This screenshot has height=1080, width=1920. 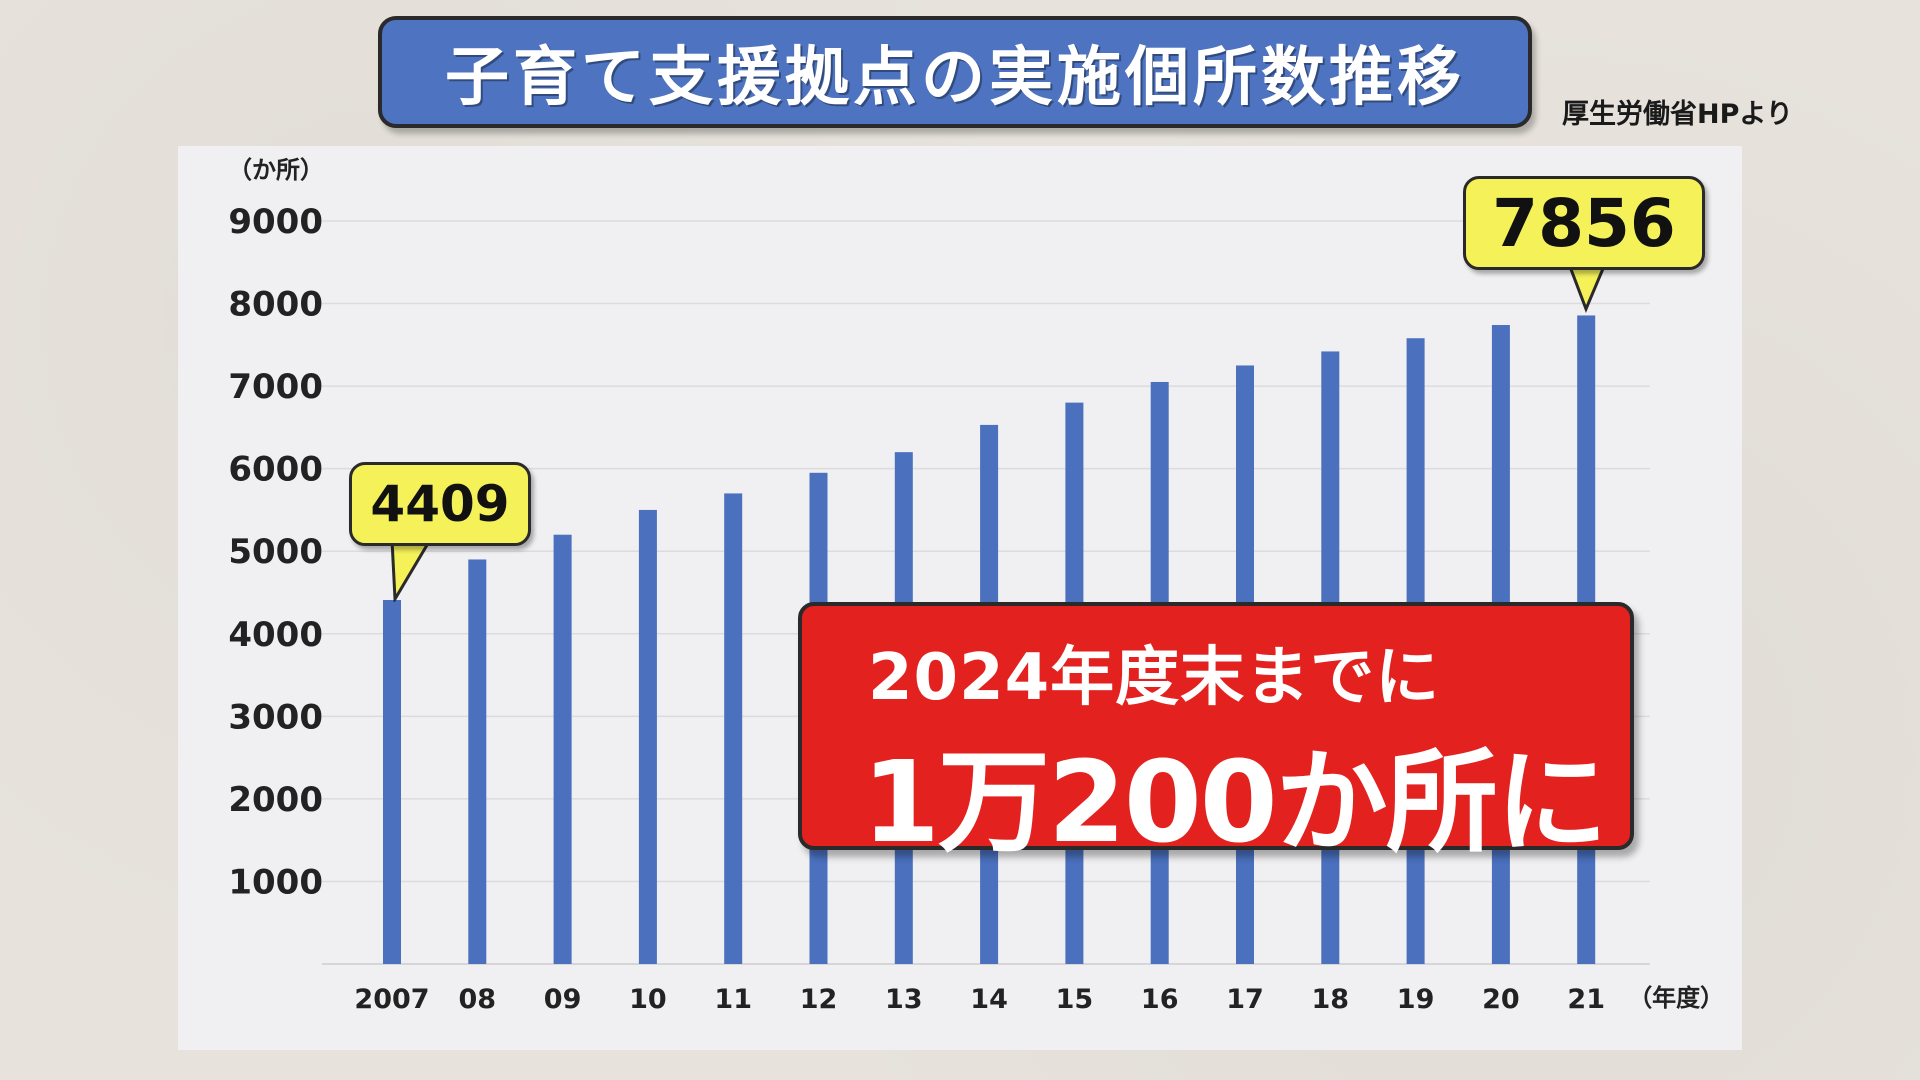 I want to click on y-tick-label: 3000, so click(x=275, y=717).